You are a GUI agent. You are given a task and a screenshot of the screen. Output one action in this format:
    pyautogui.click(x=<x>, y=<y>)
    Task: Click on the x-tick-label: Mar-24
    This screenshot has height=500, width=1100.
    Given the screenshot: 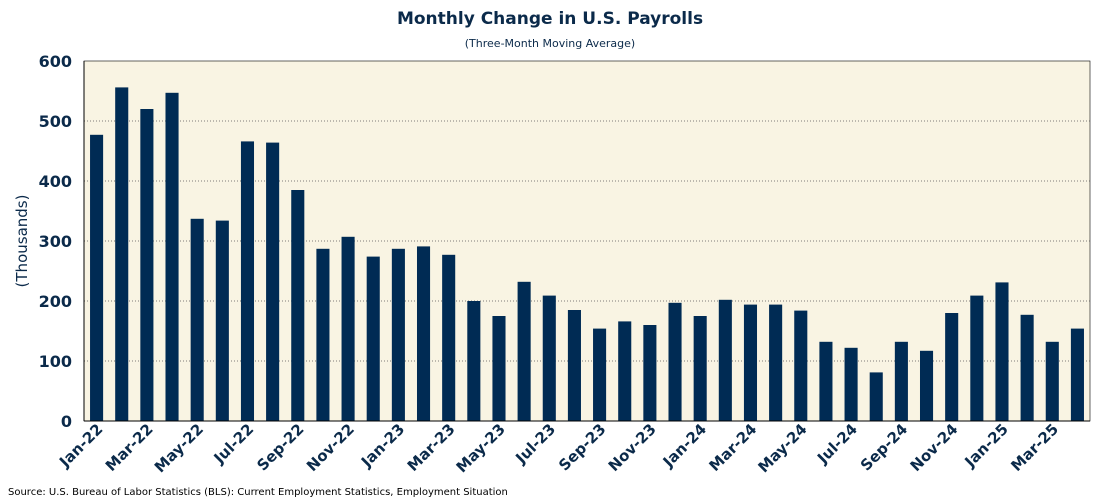 What is the action you would take?
    pyautogui.click(x=732, y=447)
    